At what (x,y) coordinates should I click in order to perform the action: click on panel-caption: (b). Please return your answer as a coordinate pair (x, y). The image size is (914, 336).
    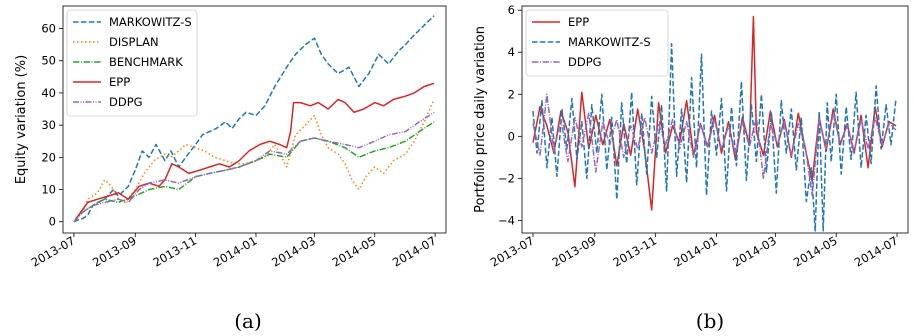
    Looking at the image, I should click on (710, 321).